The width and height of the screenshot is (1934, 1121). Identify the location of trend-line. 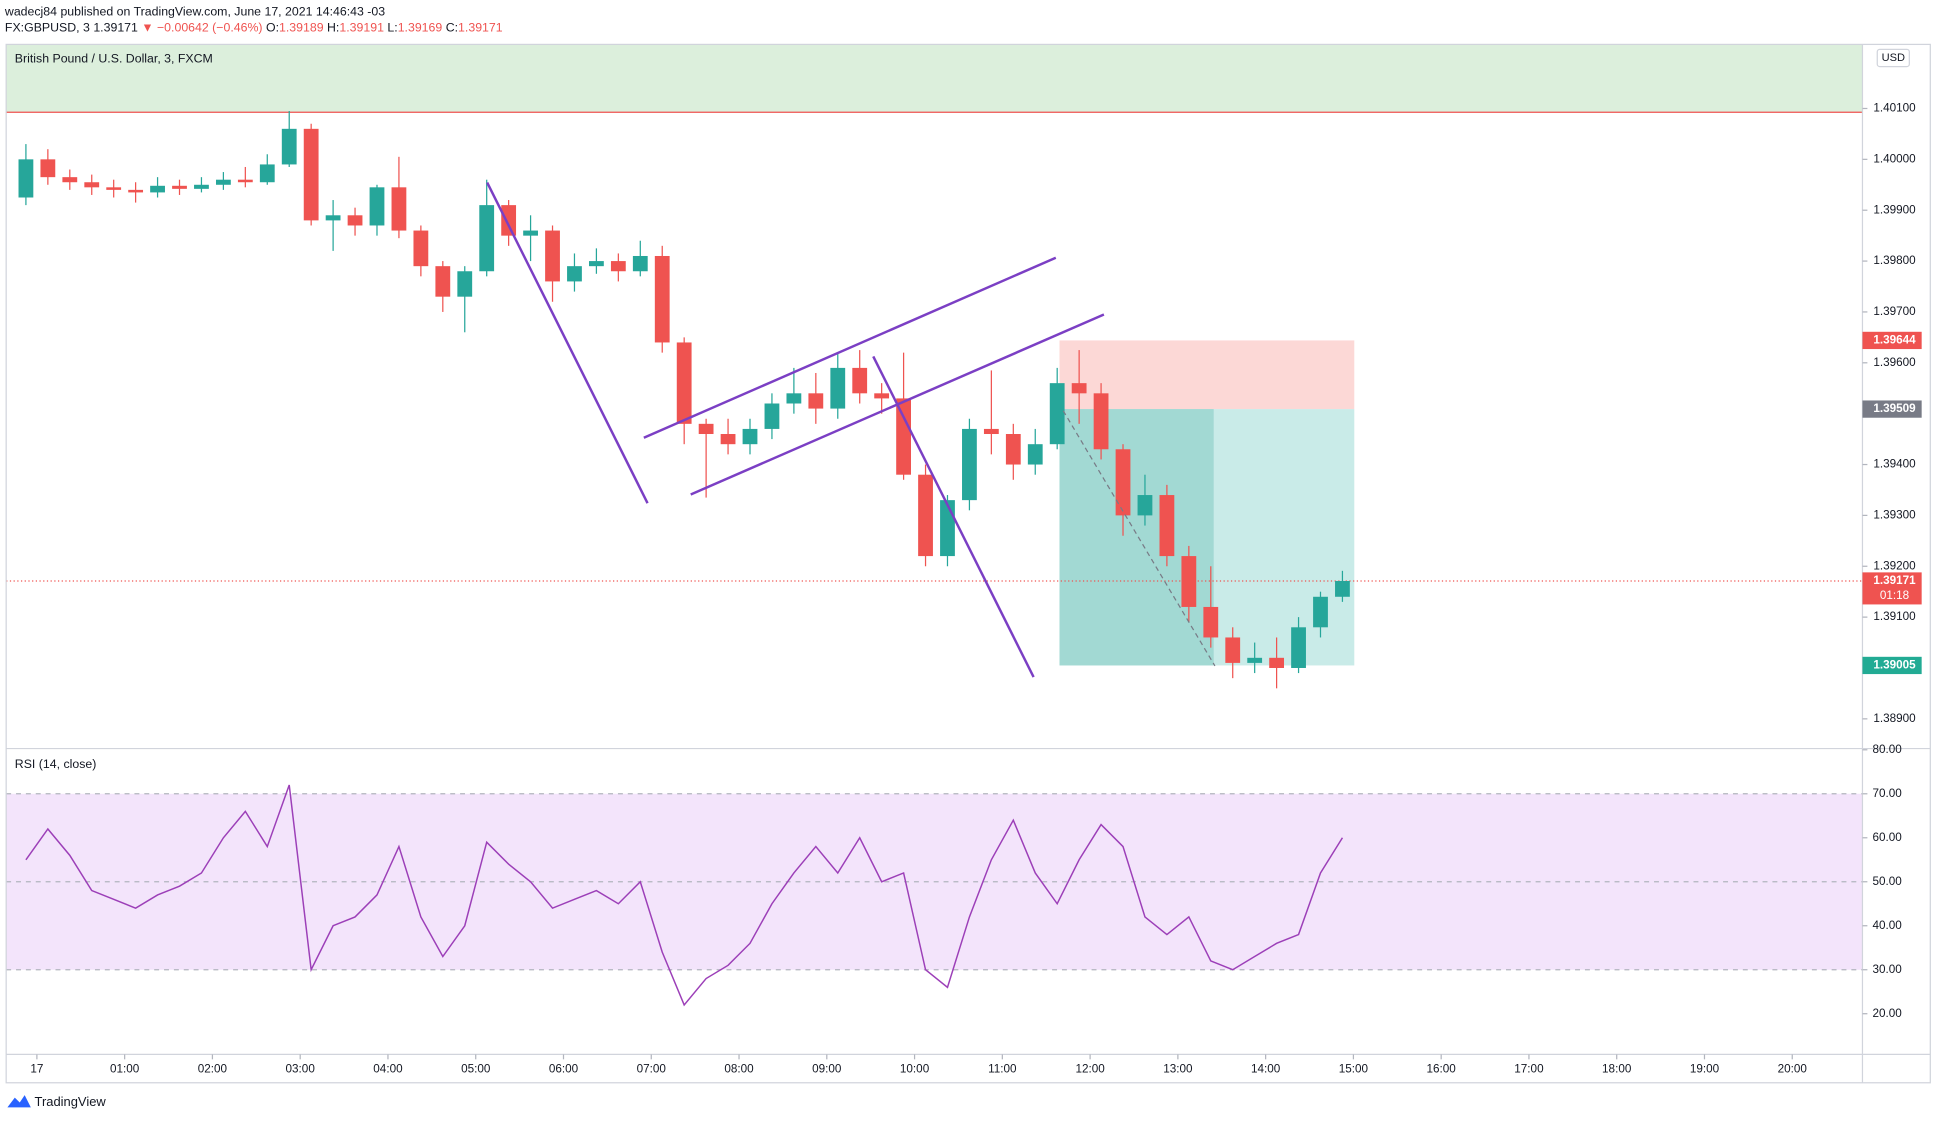
(567, 342).